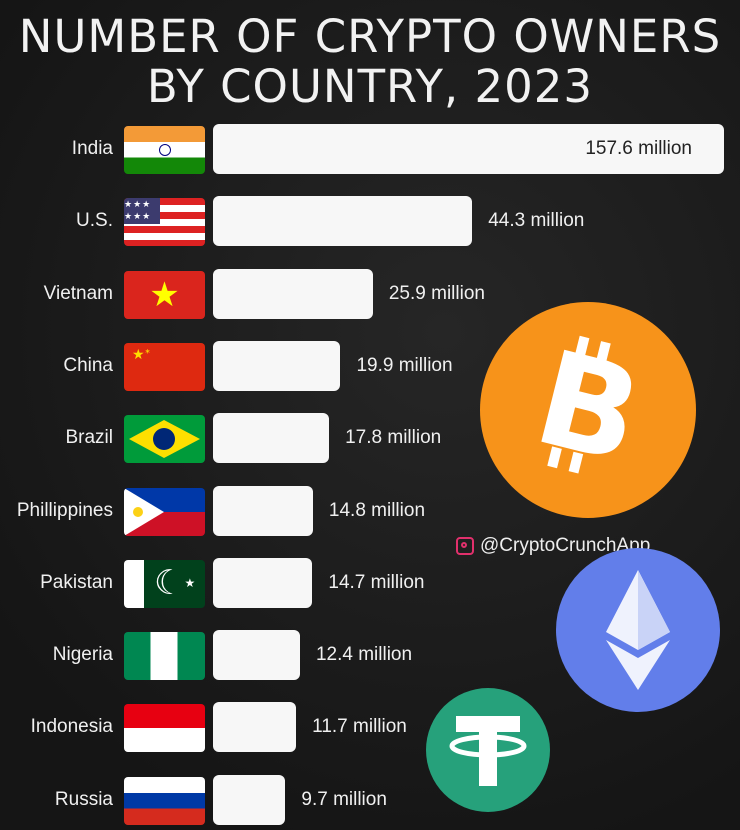 The height and width of the screenshot is (830, 740). I want to click on category-label: Russia, so click(83, 799).